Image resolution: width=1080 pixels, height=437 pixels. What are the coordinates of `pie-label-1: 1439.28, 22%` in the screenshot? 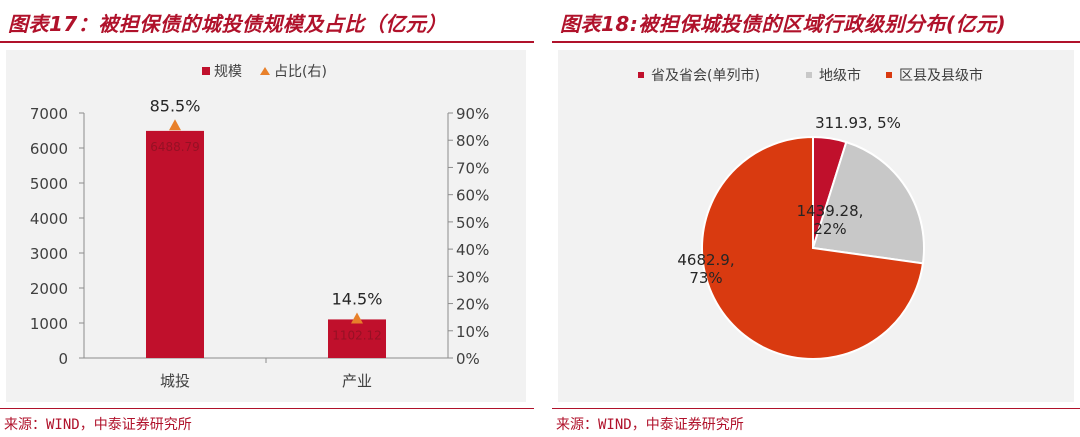 It's located at (830, 220).